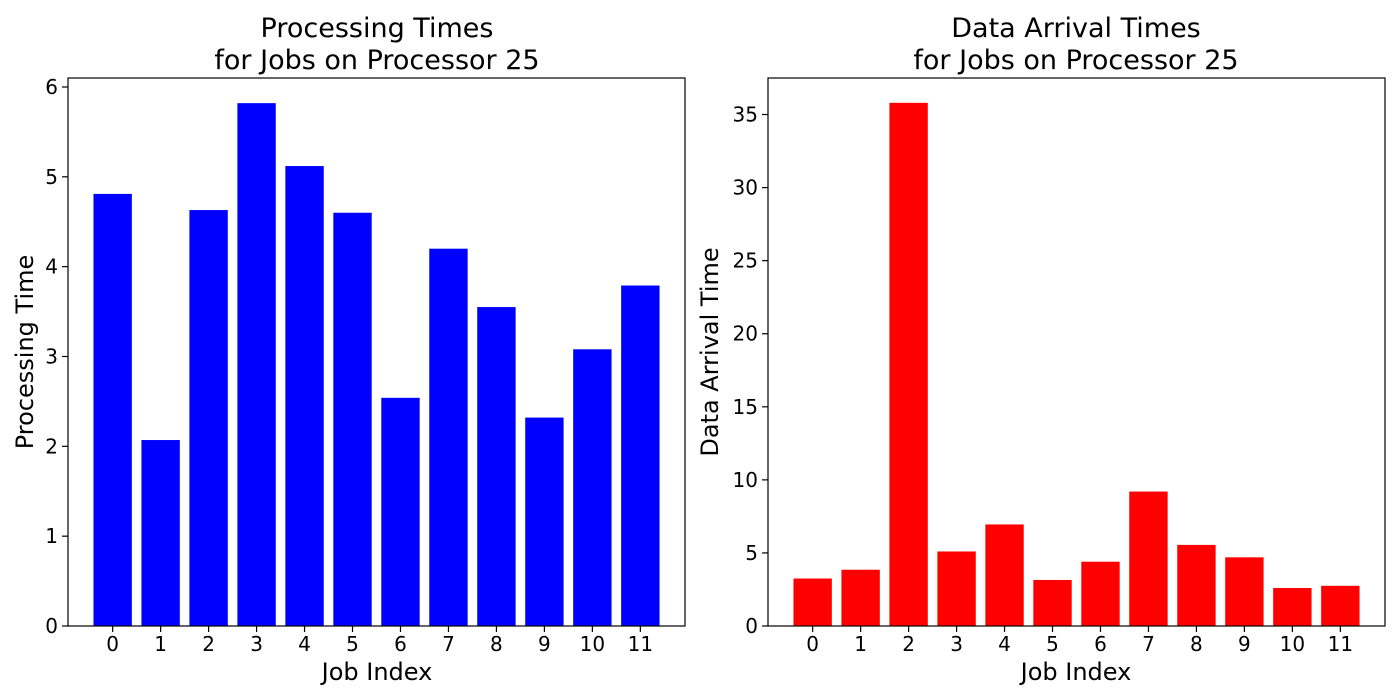 This screenshot has height=700, width=1400. I want to click on y-tick-label: 2, so click(51, 446).